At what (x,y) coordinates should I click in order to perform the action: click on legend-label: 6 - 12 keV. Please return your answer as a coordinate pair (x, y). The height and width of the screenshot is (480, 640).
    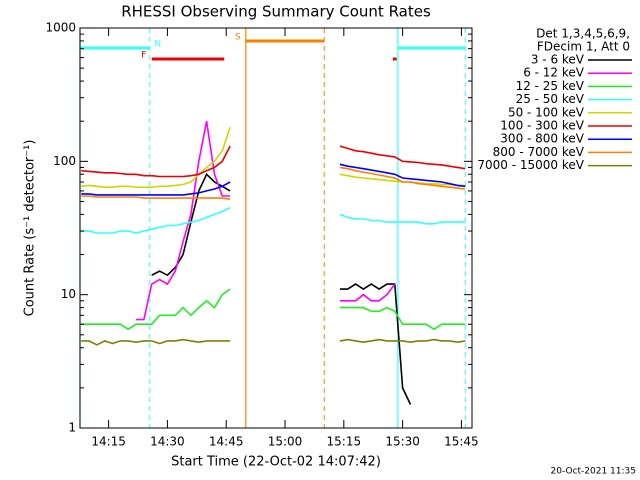
    Looking at the image, I should click on (554, 73).